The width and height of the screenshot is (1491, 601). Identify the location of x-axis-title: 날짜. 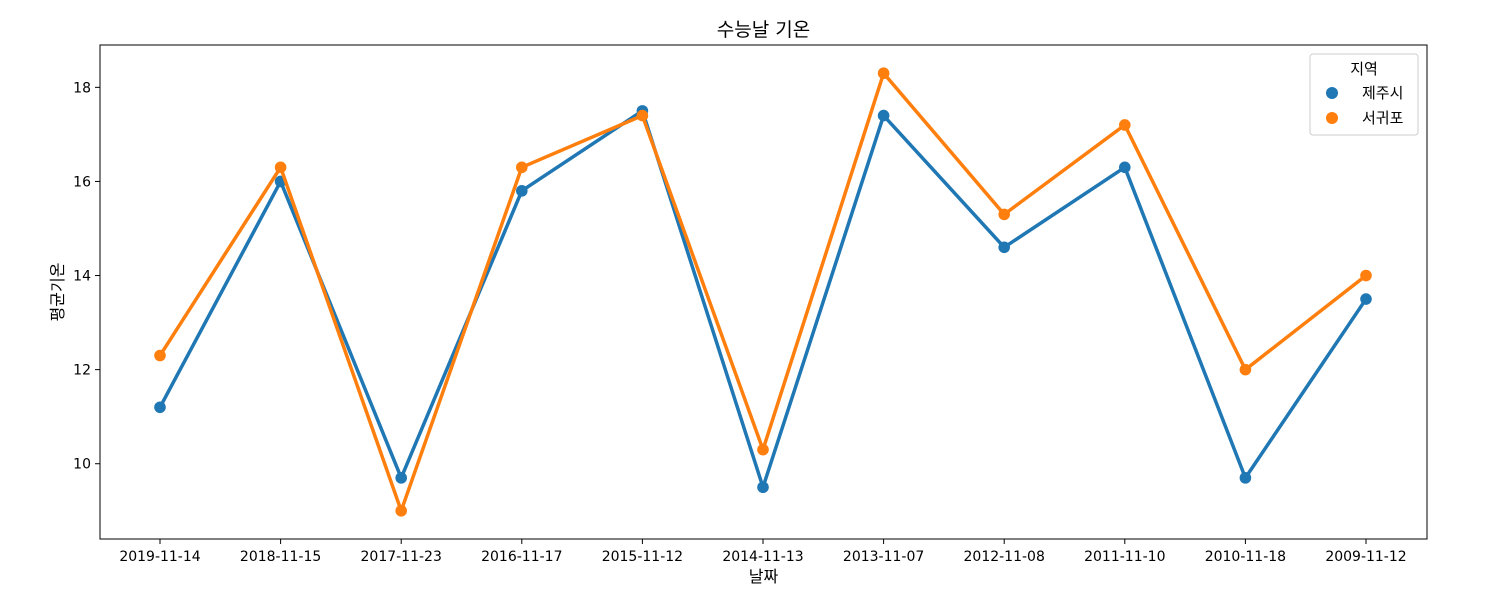
(764, 576).